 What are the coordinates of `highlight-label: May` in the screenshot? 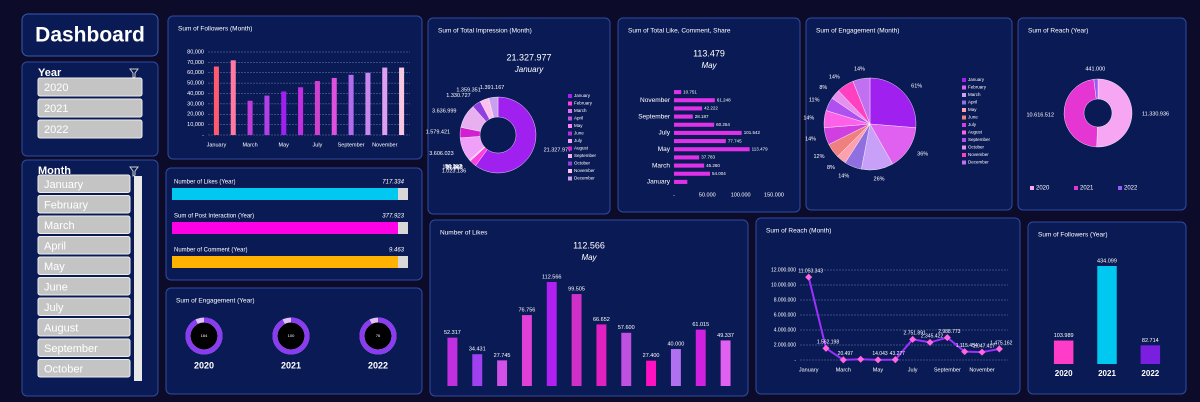 It's located at (709, 65).